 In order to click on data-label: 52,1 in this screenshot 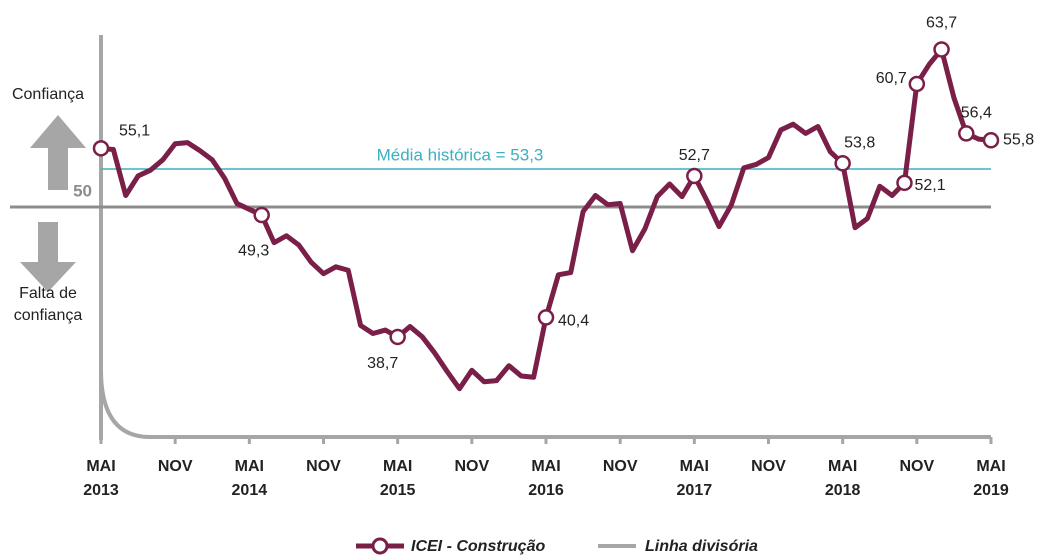, I will do `click(929, 185)`.